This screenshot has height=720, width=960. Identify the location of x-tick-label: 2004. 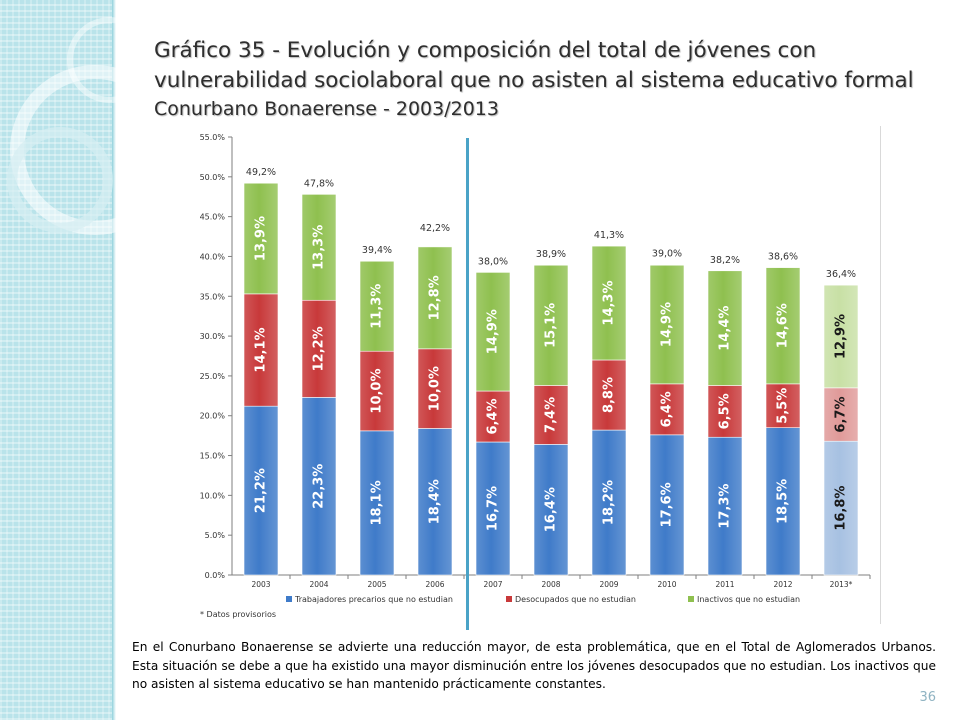
(318, 584).